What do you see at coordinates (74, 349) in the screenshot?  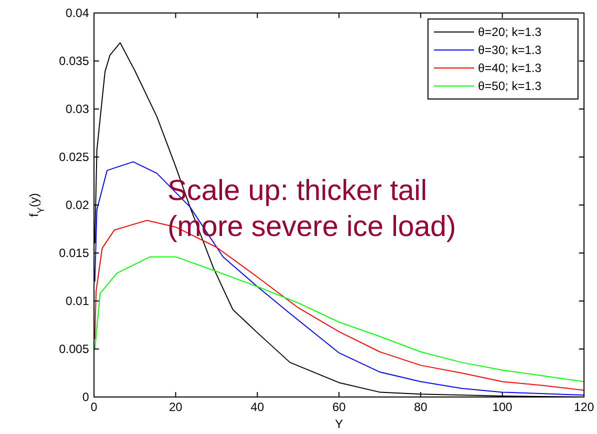 I see `y-tick-label: 0.005` at bounding box center [74, 349].